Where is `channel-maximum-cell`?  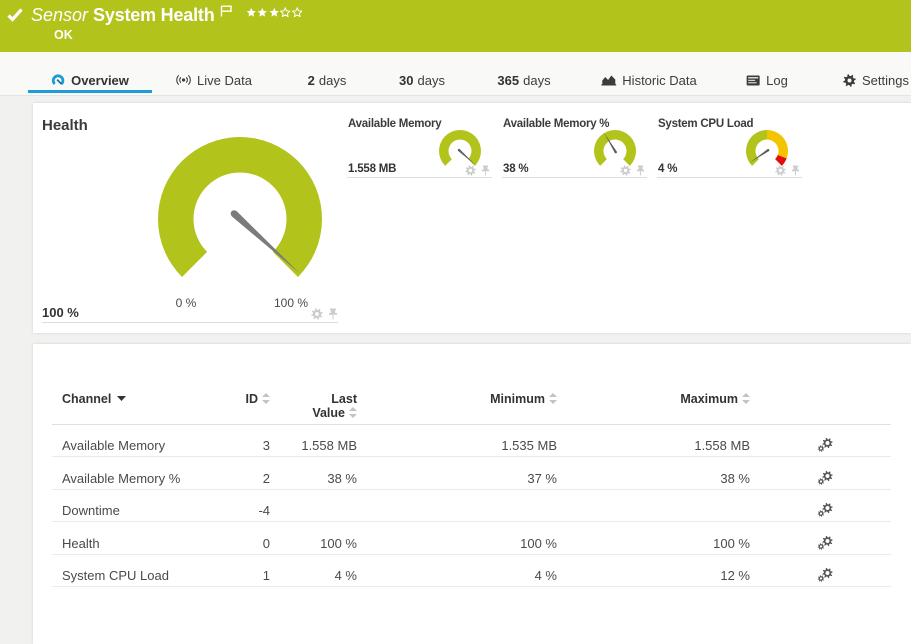
channel-maximum-cell is located at coordinates (653, 505).